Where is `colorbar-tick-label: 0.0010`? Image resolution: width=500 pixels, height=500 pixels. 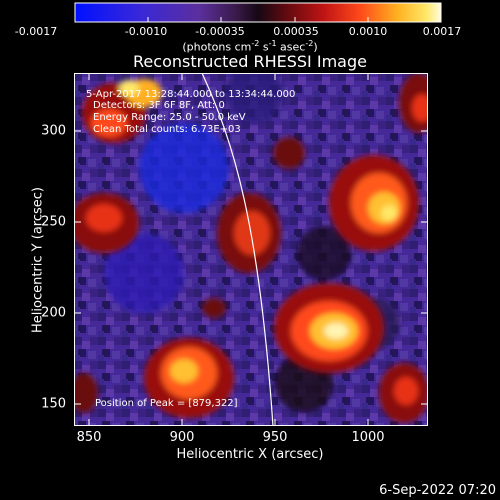
colorbar-tick-label: 0.0010 is located at coordinates (368, 31).